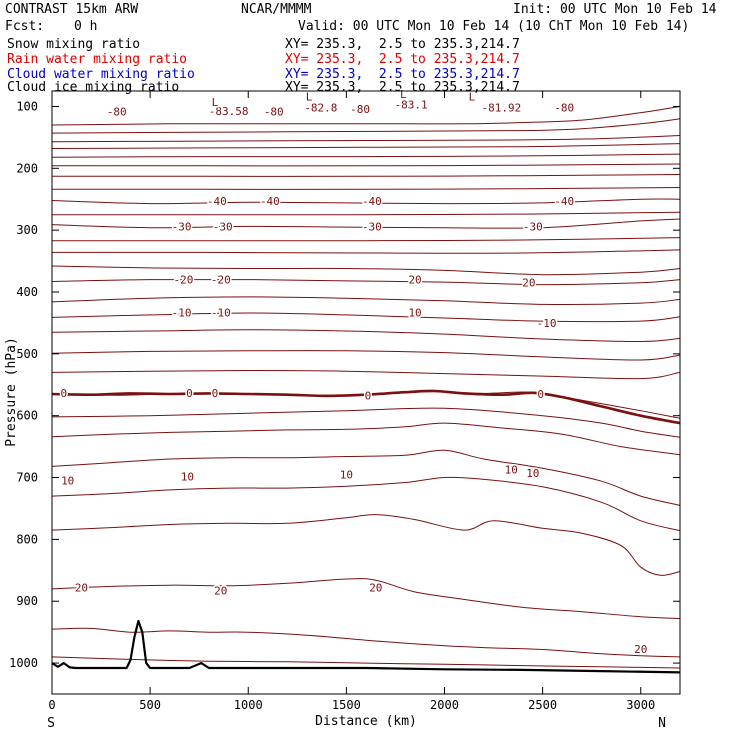  Describe the element at coordinates (97, 59) in the screenshot. I see `legend-label-rain: Rain water mixing ratio` at that location.